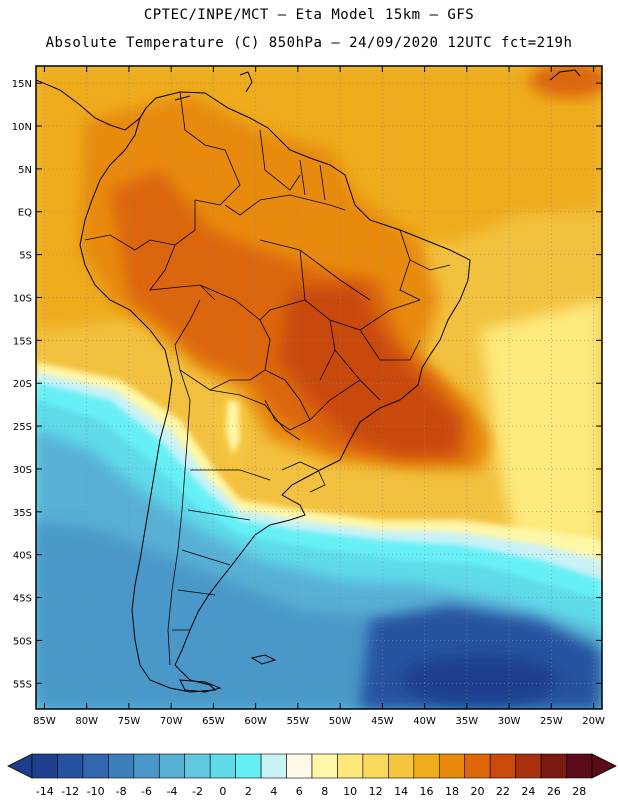 Image resolution: width=618 pixels, height=800 pixels. Describe the element at coordinates (298, 721) in the screenshot. I see `lon-tick-label: 55W` at that location.